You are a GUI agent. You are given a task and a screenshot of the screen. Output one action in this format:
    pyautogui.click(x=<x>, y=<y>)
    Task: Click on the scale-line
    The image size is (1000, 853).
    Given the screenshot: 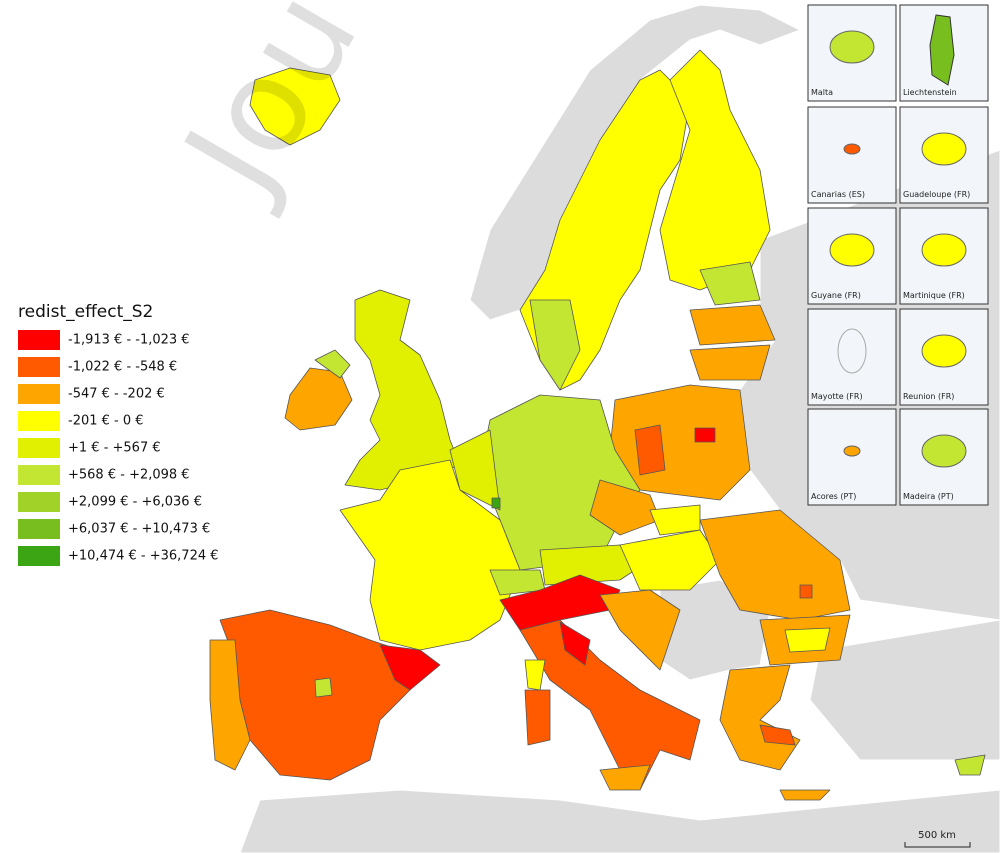 What is the action you would take?
    pyautogui.click(x=937, y=845)
    